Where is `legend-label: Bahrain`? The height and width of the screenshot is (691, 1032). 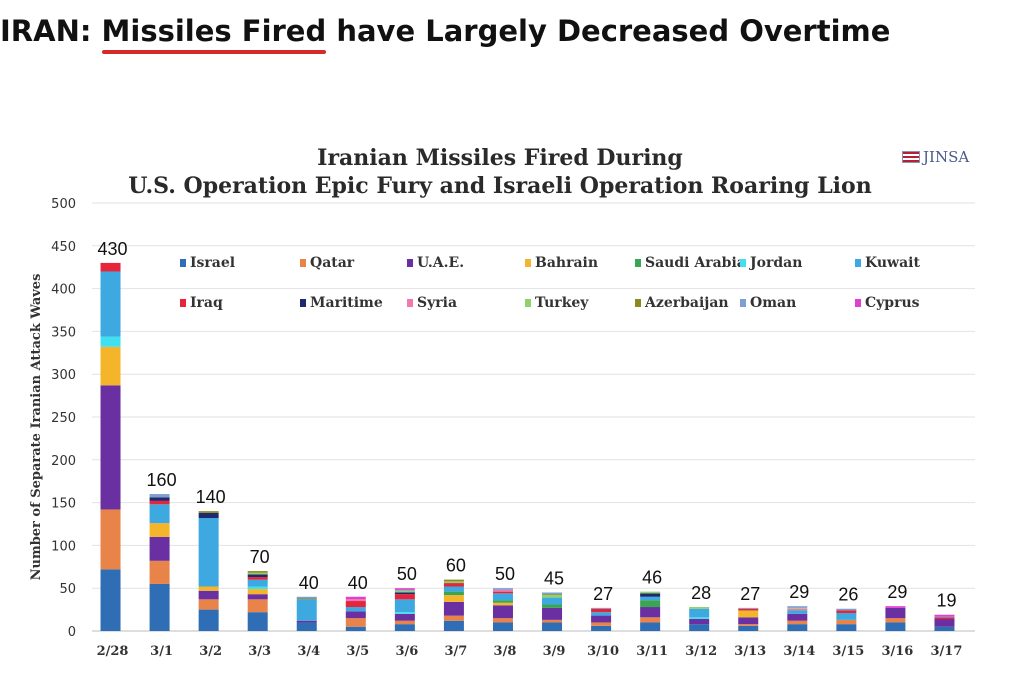
legend-label: Bahrain is located at coordinates (567, 263).